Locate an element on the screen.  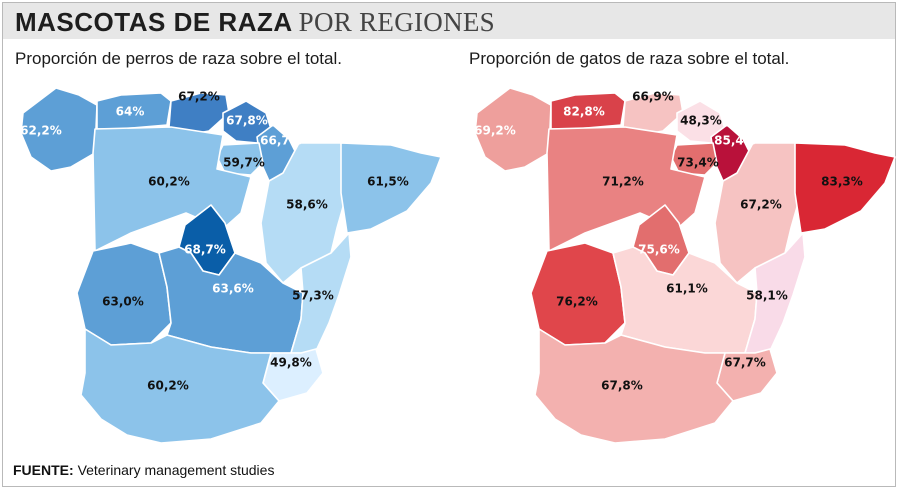
dogs-label-castilla-leon: 60,2% is located at coordinates (169, 182).